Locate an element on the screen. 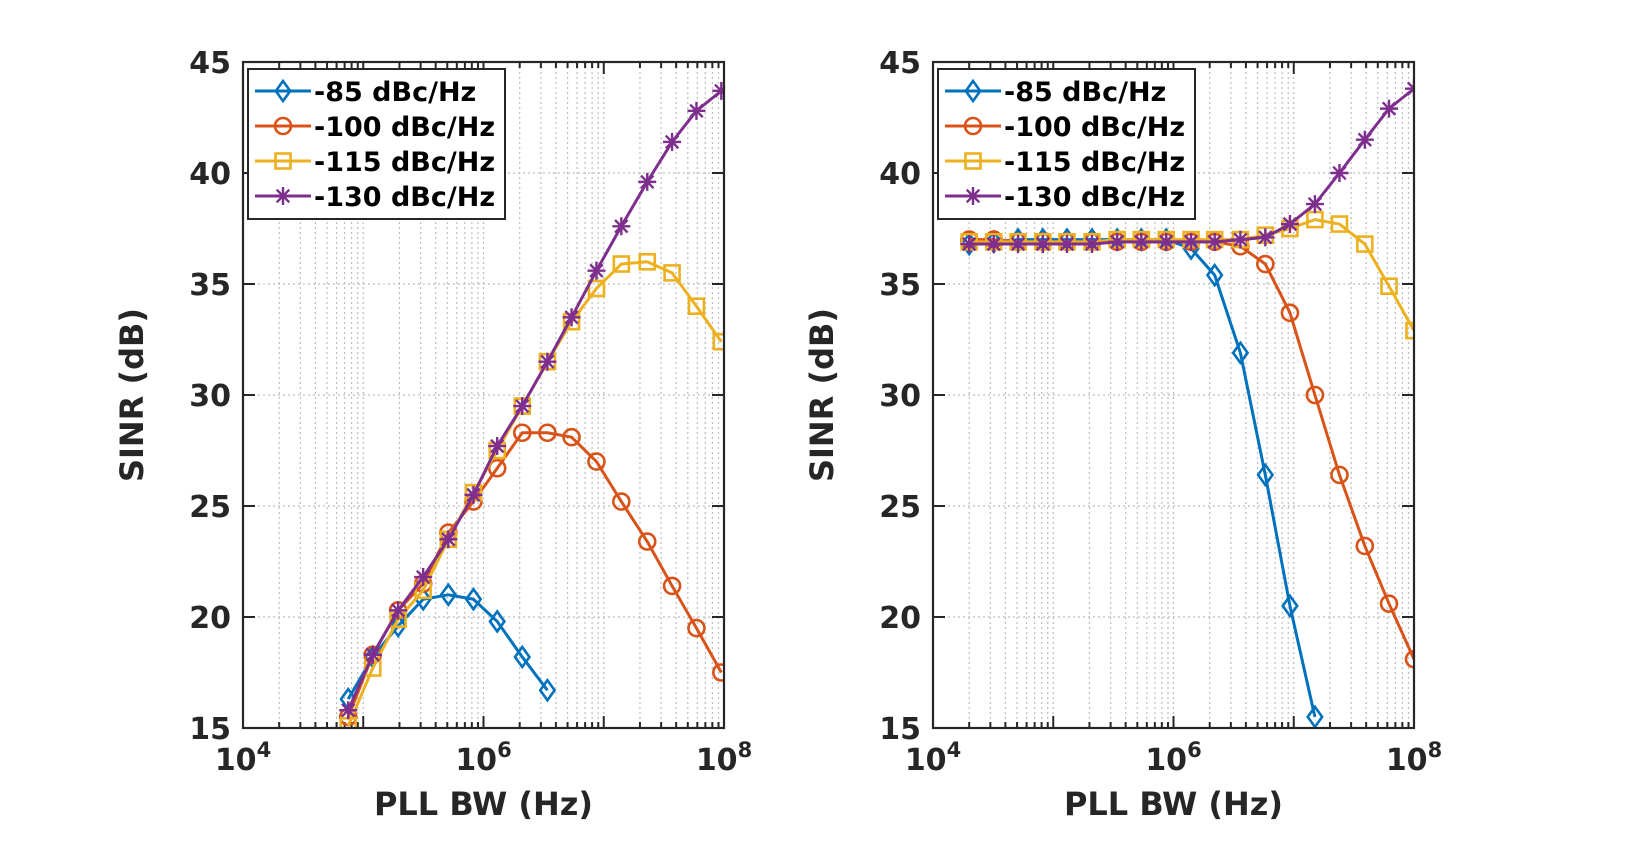 The width and height of the screenshot is (1639, 868). y-tick-label: 30 is located at coordinates (210, 396).